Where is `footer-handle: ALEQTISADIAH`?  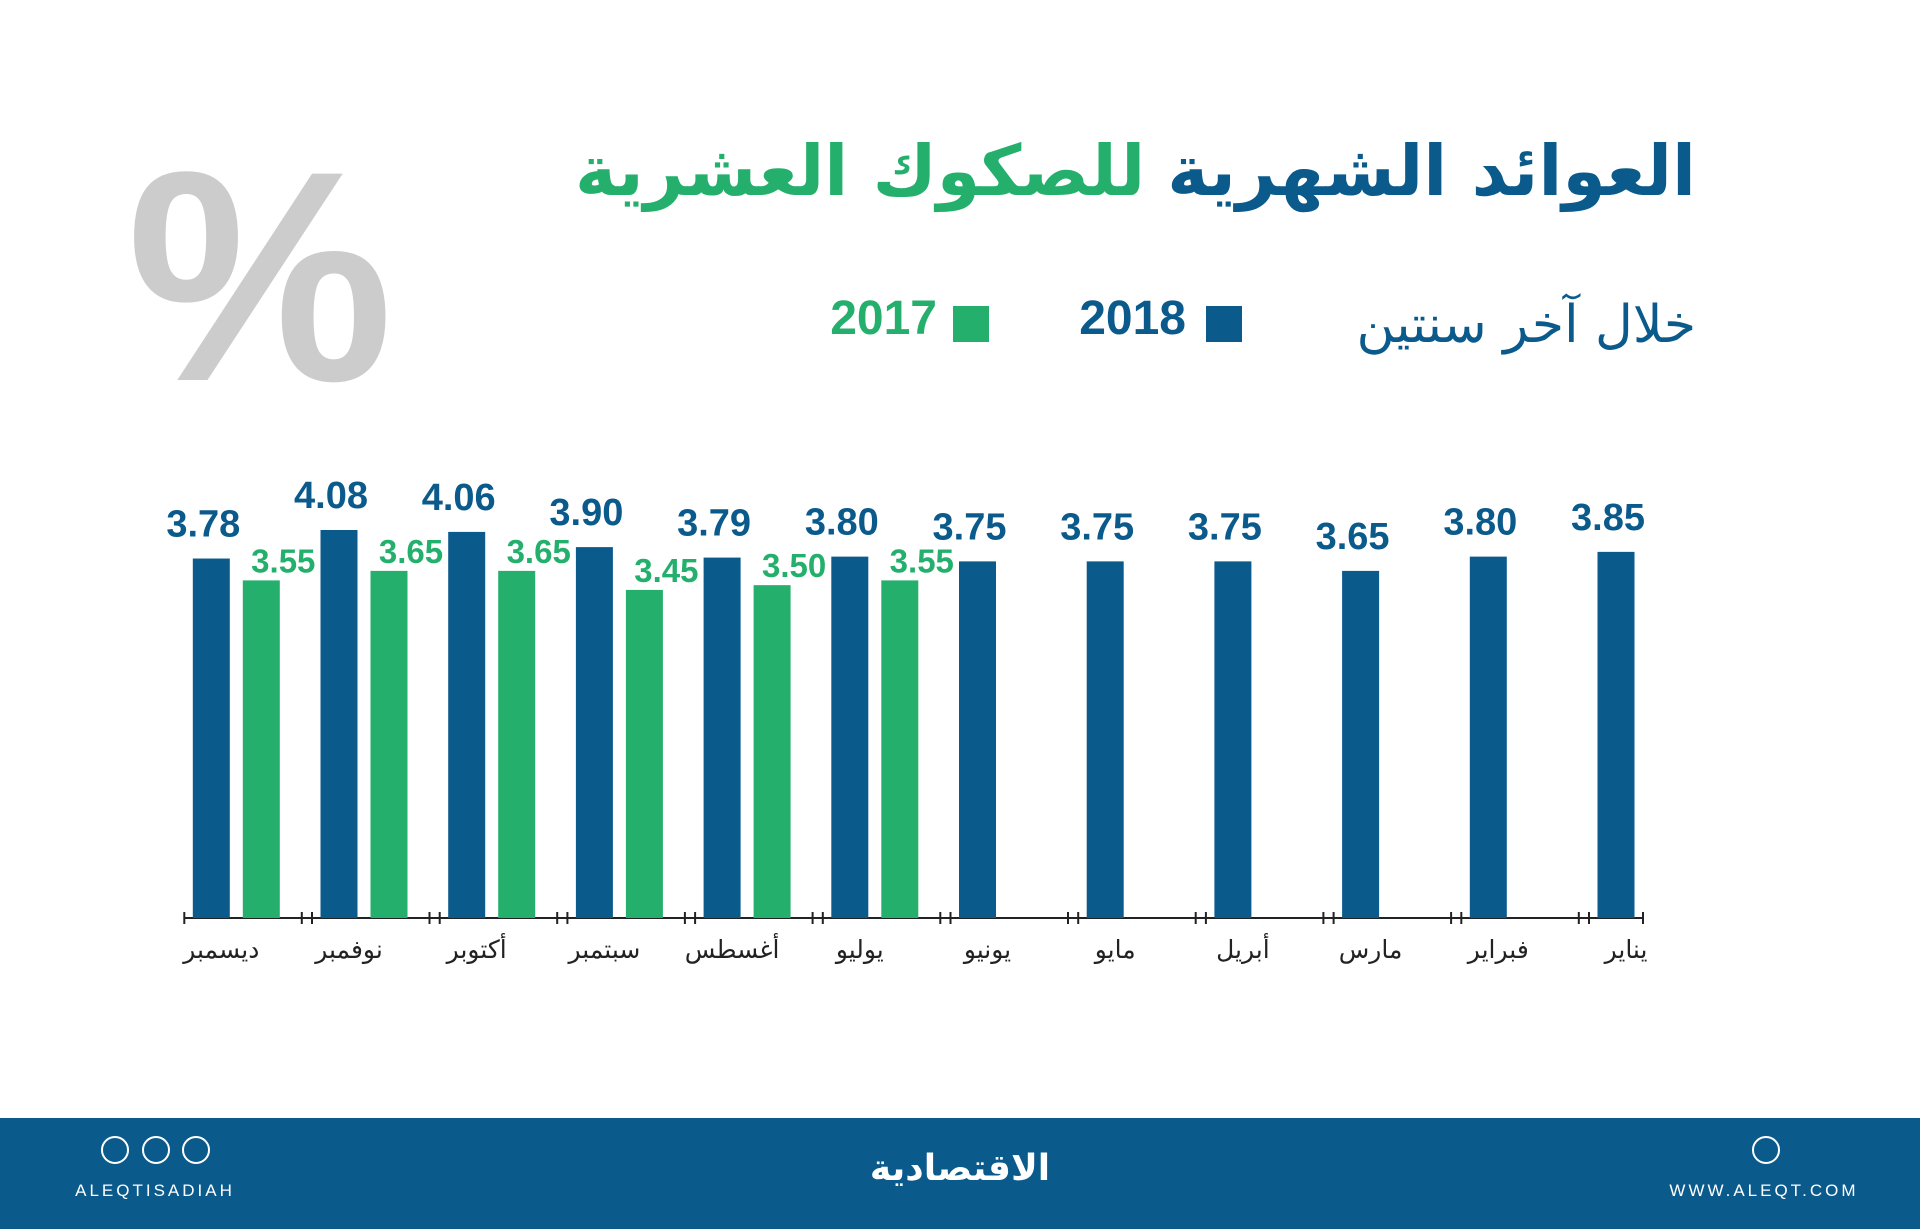
footer-handle: ALEQTISADIAH is located at coordinates (155, 1190).